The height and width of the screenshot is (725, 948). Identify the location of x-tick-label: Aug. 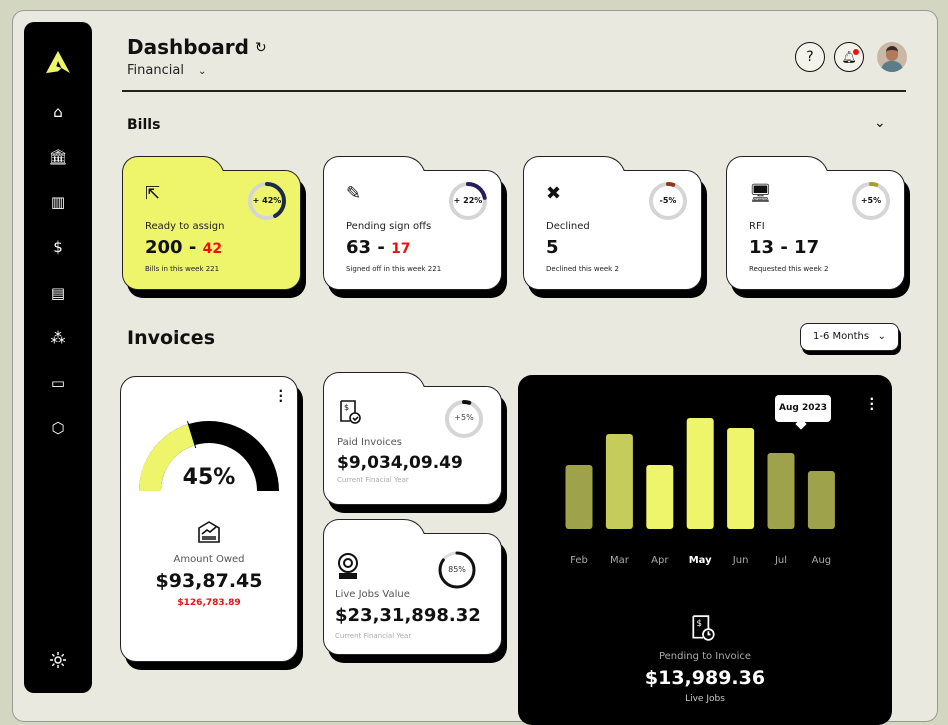
(821, 560).